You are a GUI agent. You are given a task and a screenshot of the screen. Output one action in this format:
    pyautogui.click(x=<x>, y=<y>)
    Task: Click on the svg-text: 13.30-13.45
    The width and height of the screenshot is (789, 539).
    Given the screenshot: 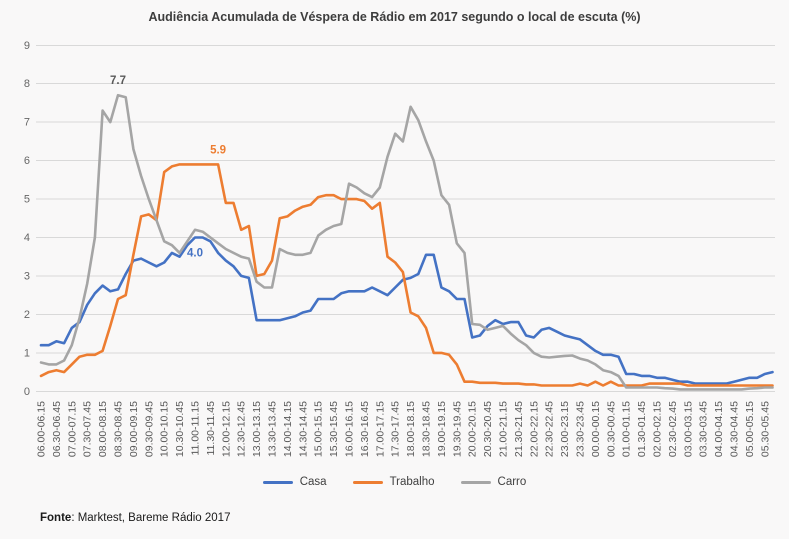 What is the action you would take?
    pyautogui.click(x=273, y=429)
    